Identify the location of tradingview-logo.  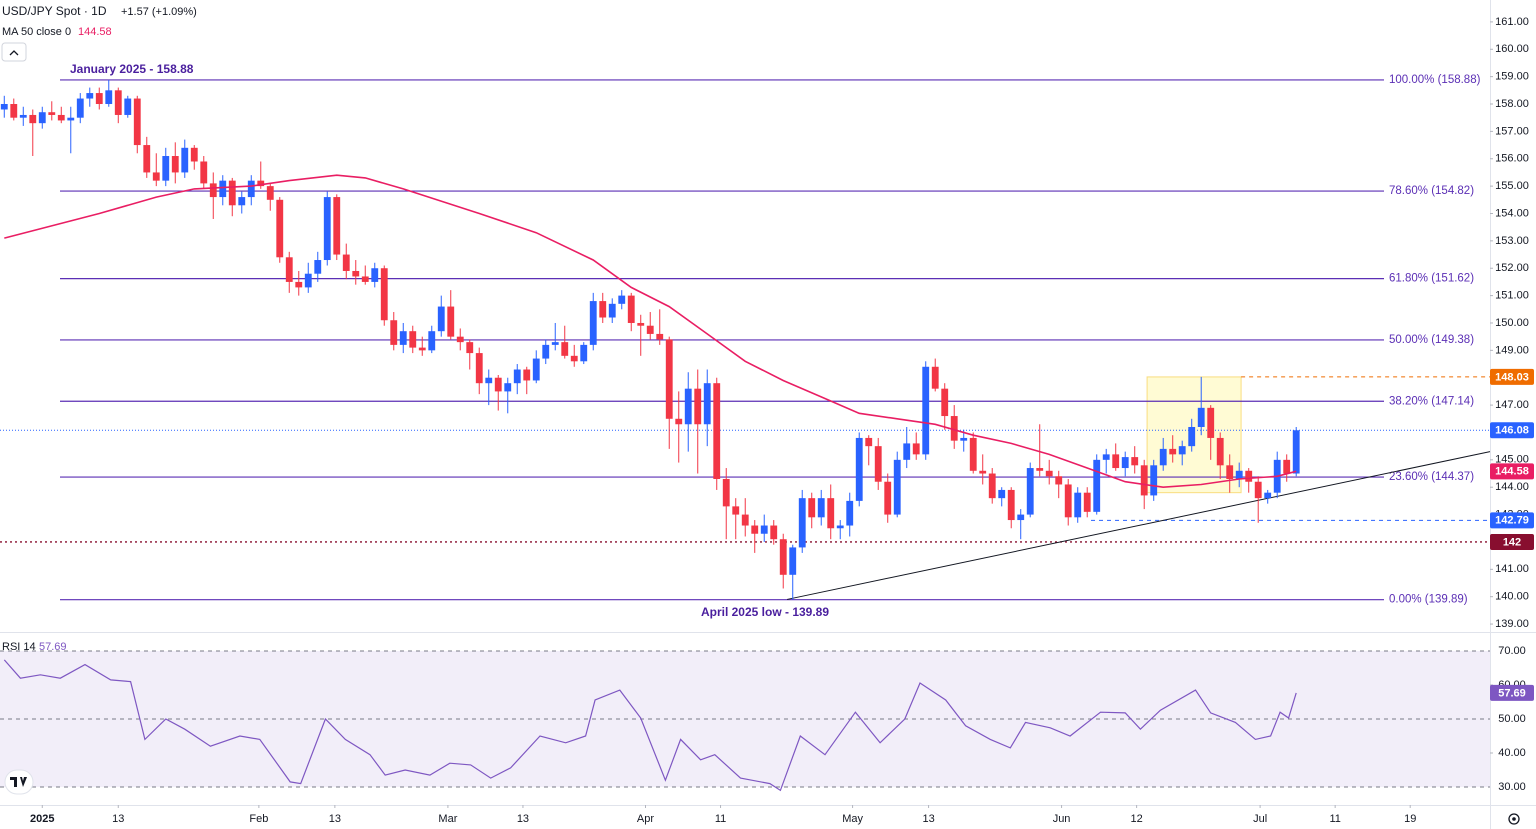
(19, 782).